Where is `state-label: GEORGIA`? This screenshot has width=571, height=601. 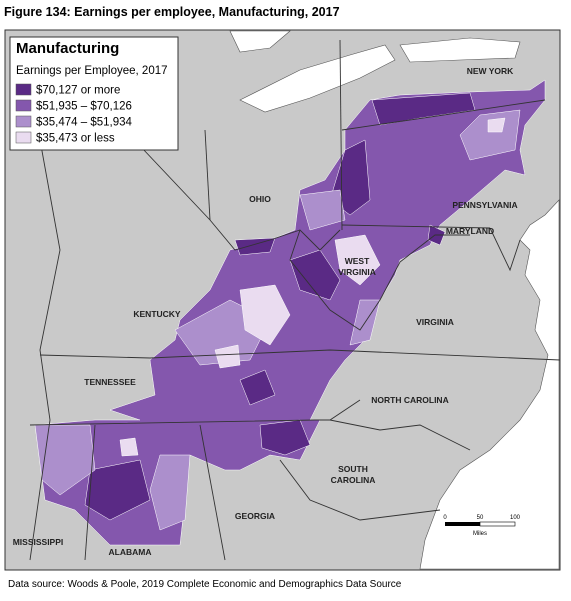
state-label: GEORGIA is located at coordinates (255, 516).